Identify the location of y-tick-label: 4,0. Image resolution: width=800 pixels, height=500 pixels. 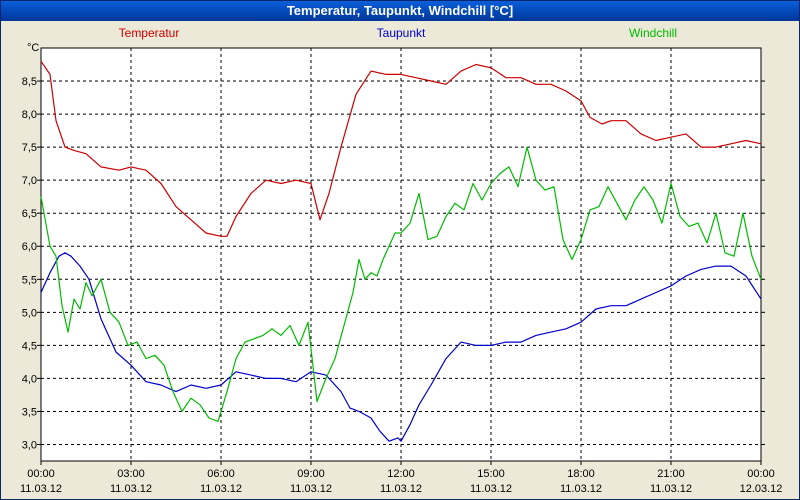
(29, 379).